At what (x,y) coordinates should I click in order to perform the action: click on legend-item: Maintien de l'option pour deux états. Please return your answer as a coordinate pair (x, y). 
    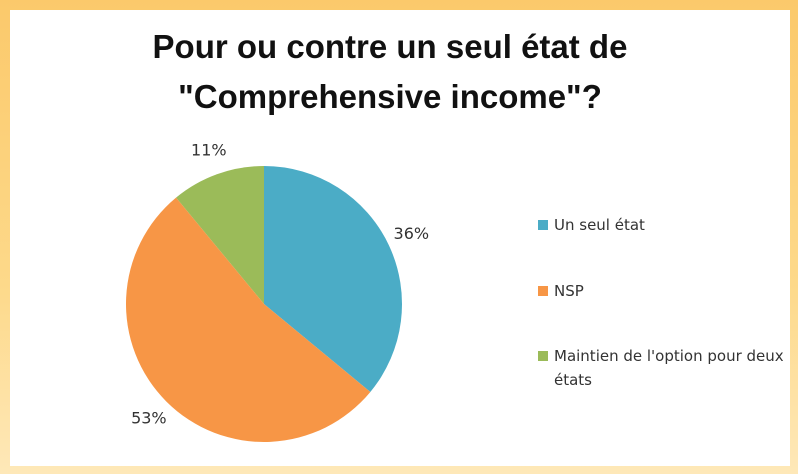
    Looking at the image, I should click on (668, 368).